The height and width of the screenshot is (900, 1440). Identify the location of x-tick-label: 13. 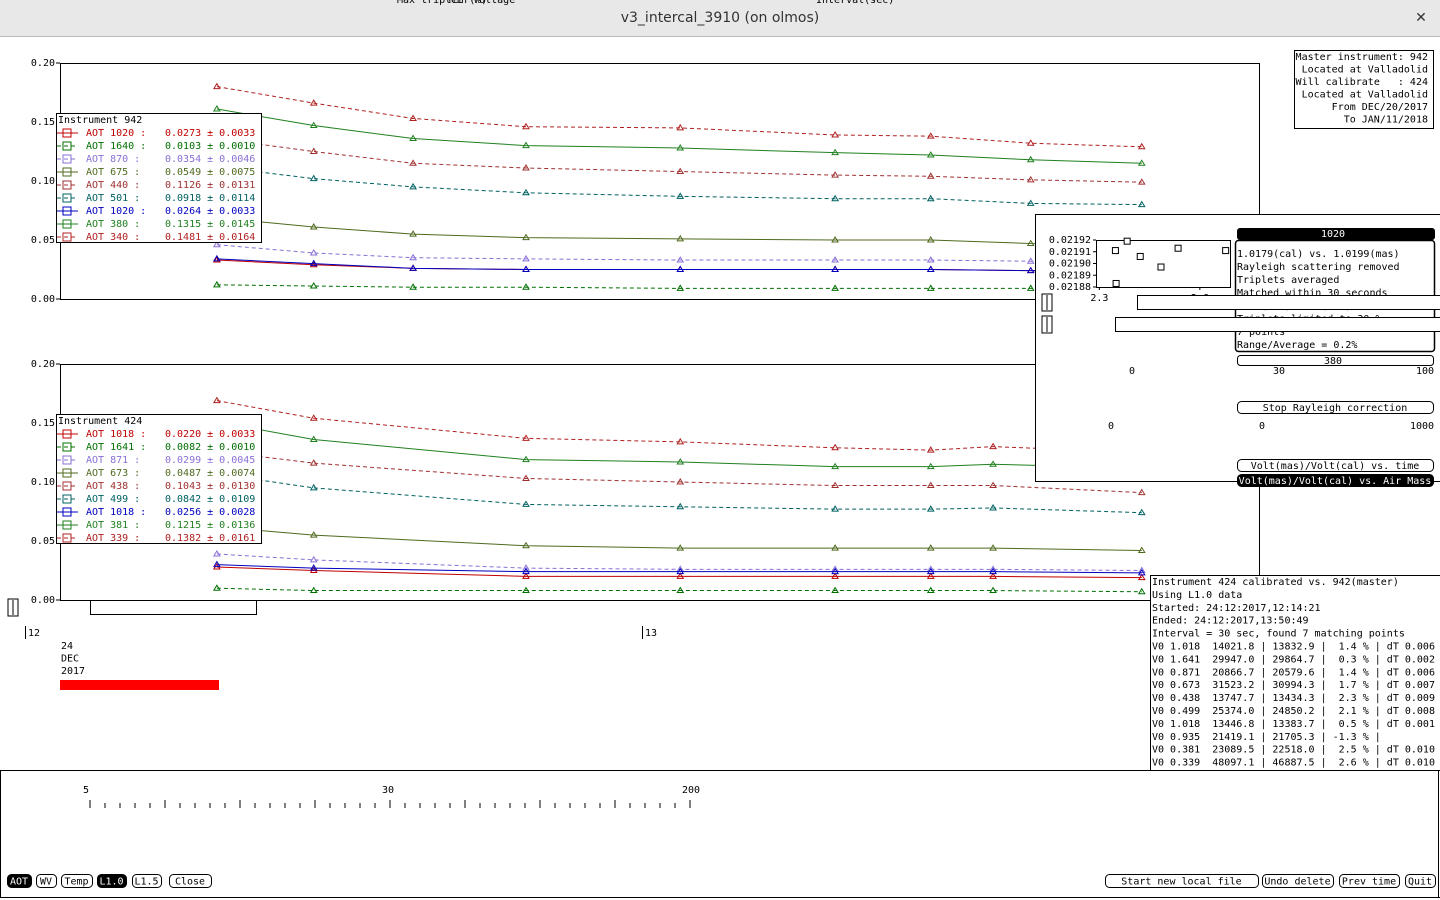
(651, 633).